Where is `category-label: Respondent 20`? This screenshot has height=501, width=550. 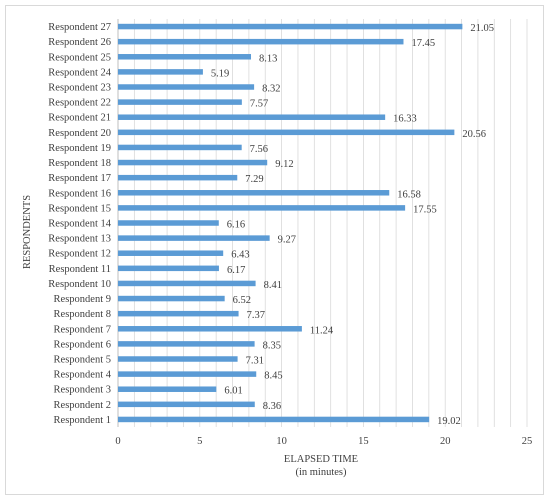
category-label: Respondent 20 is located at coordinates (79, 133).